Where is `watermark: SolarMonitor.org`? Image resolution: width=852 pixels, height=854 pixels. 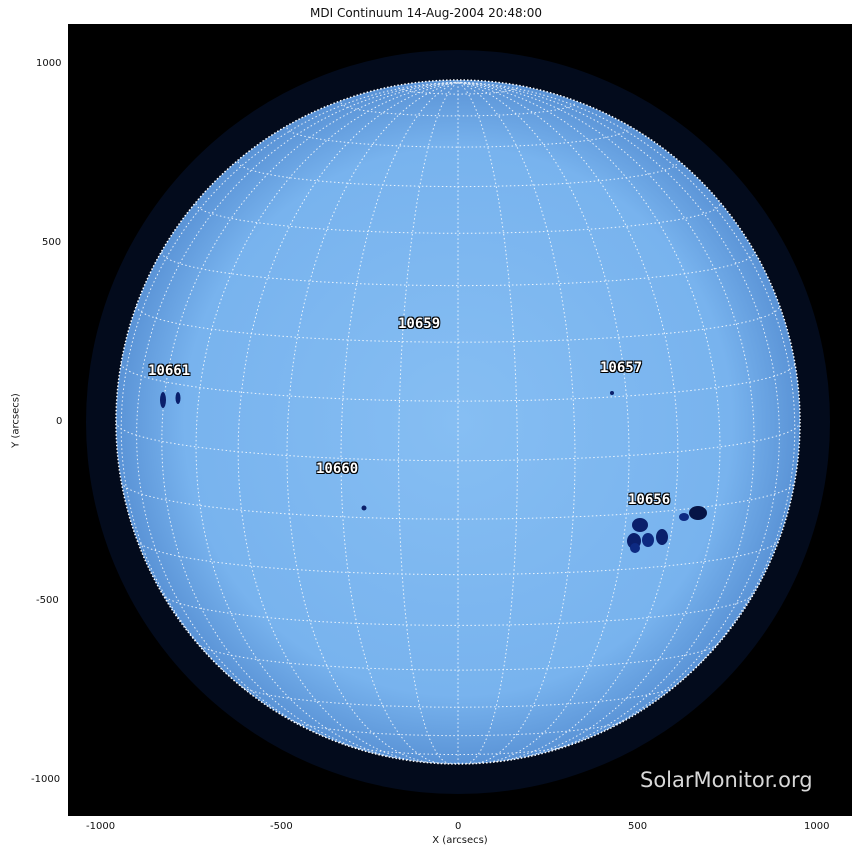 watermark: SolarMonitor.org is located at coordinates (726, 780).